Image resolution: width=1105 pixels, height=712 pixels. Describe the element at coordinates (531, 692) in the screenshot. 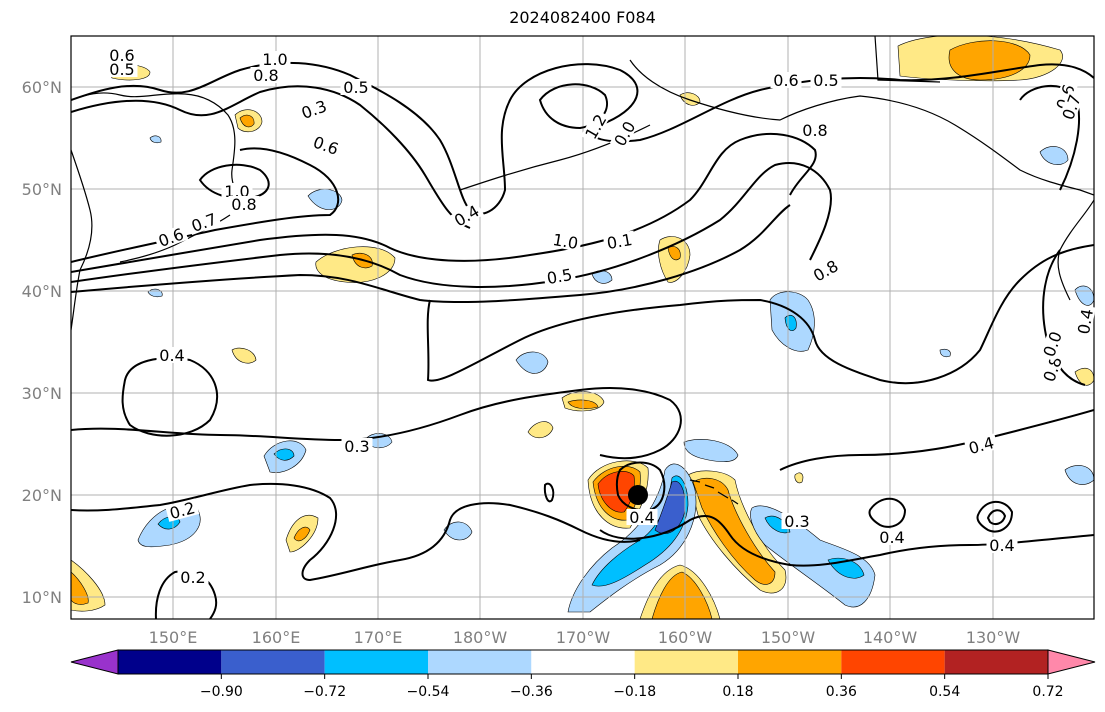

I see `colorbar-tick-label: −0.36` at that location.